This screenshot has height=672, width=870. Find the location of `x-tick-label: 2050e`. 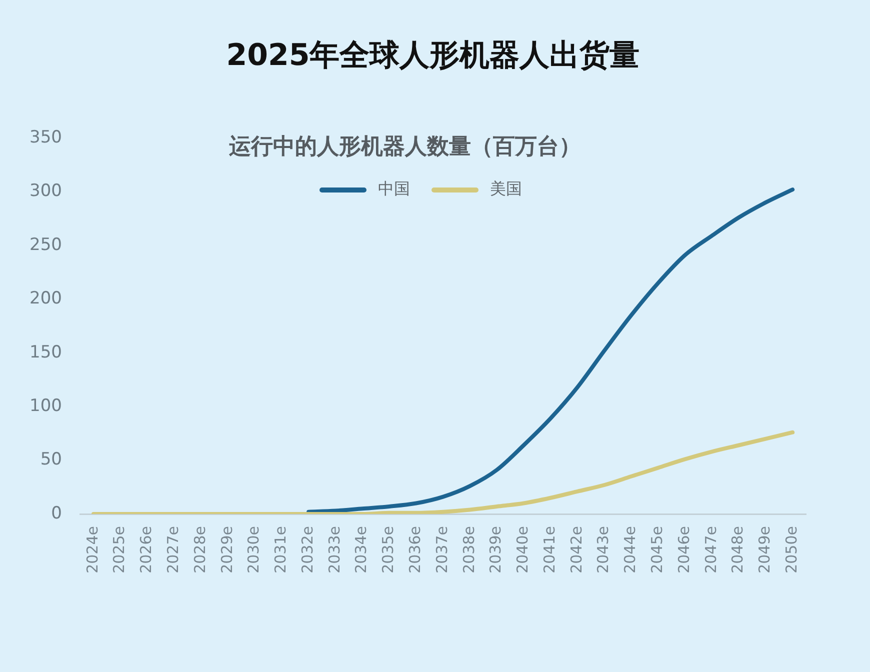

x-tick-label: 2050e is located at coordinates (791, 550).